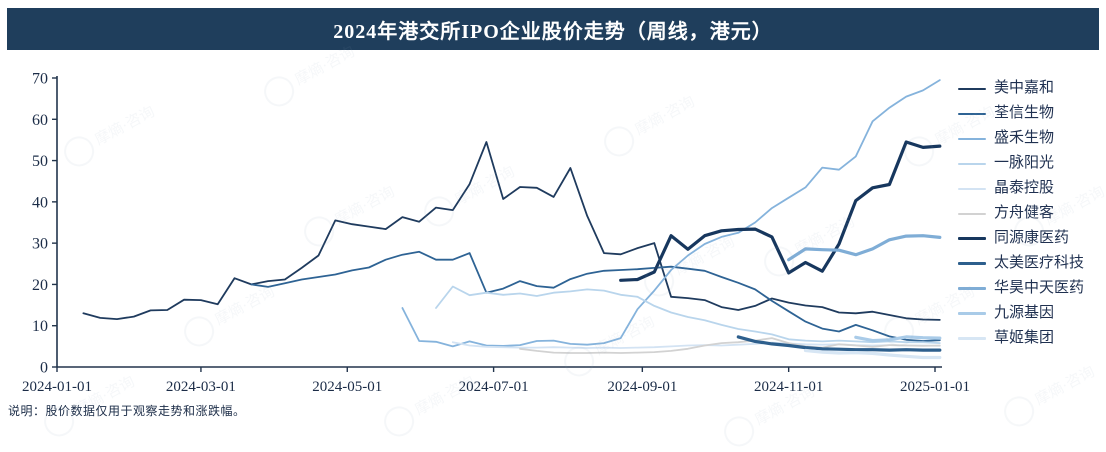 The image size is (1106, 452). Describe the element at coordinates (972, 238) in the screenshot. I see `legend-swatch-同源康医药` at that location.